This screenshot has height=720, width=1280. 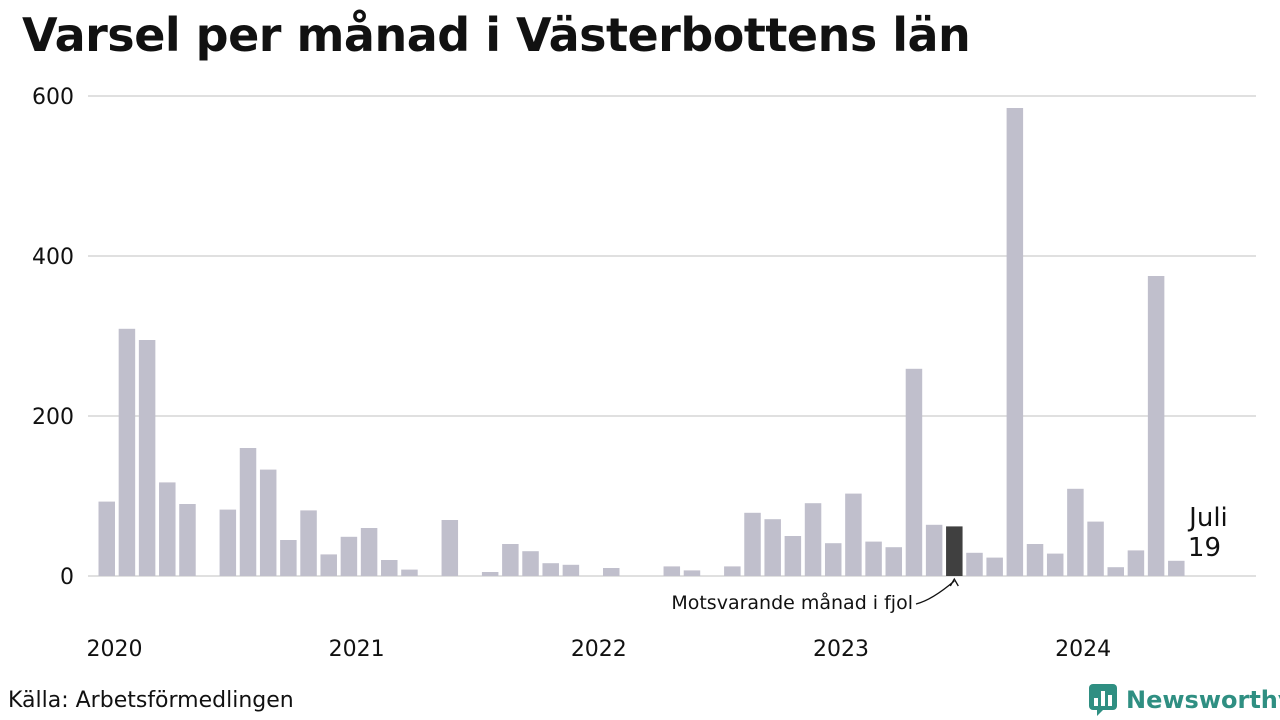 I want to click on x-tick-label: 2022, so click(x=599, y=649).